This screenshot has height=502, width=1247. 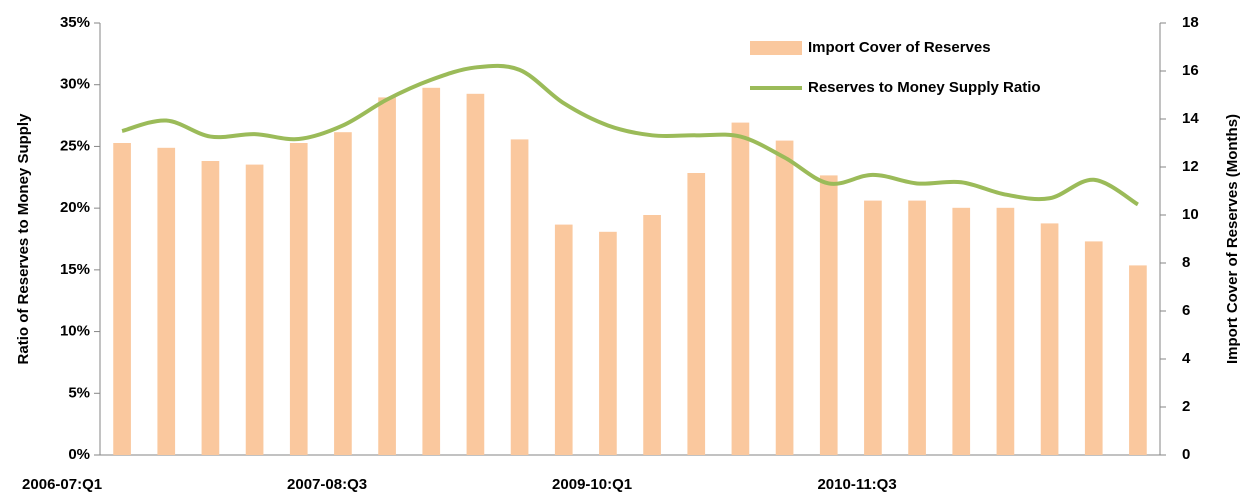 What do you see at coordinates (1186, 454) in the screenshot?
I see `y2-tick-label: 0` at bounding box center [1186, 454].